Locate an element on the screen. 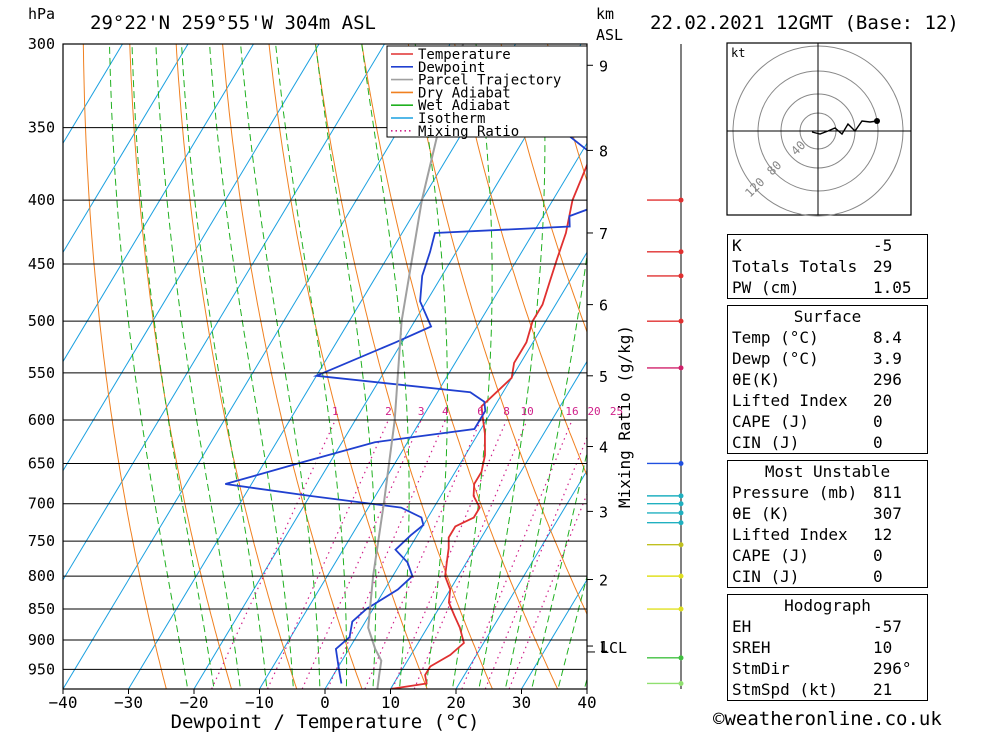  parcel-trajectory-line is located at coordinates (416, 366).